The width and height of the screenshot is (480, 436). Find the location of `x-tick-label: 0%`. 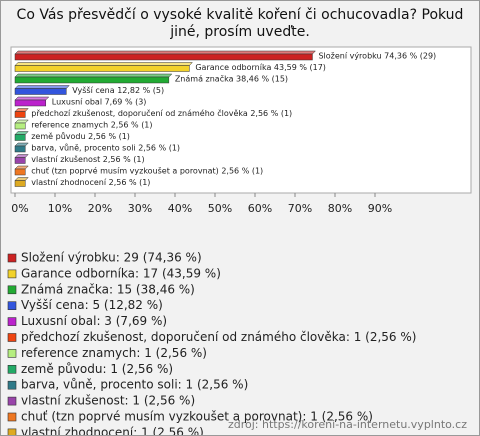

x-tick-label: 0% is located at coordinates (19, 208).